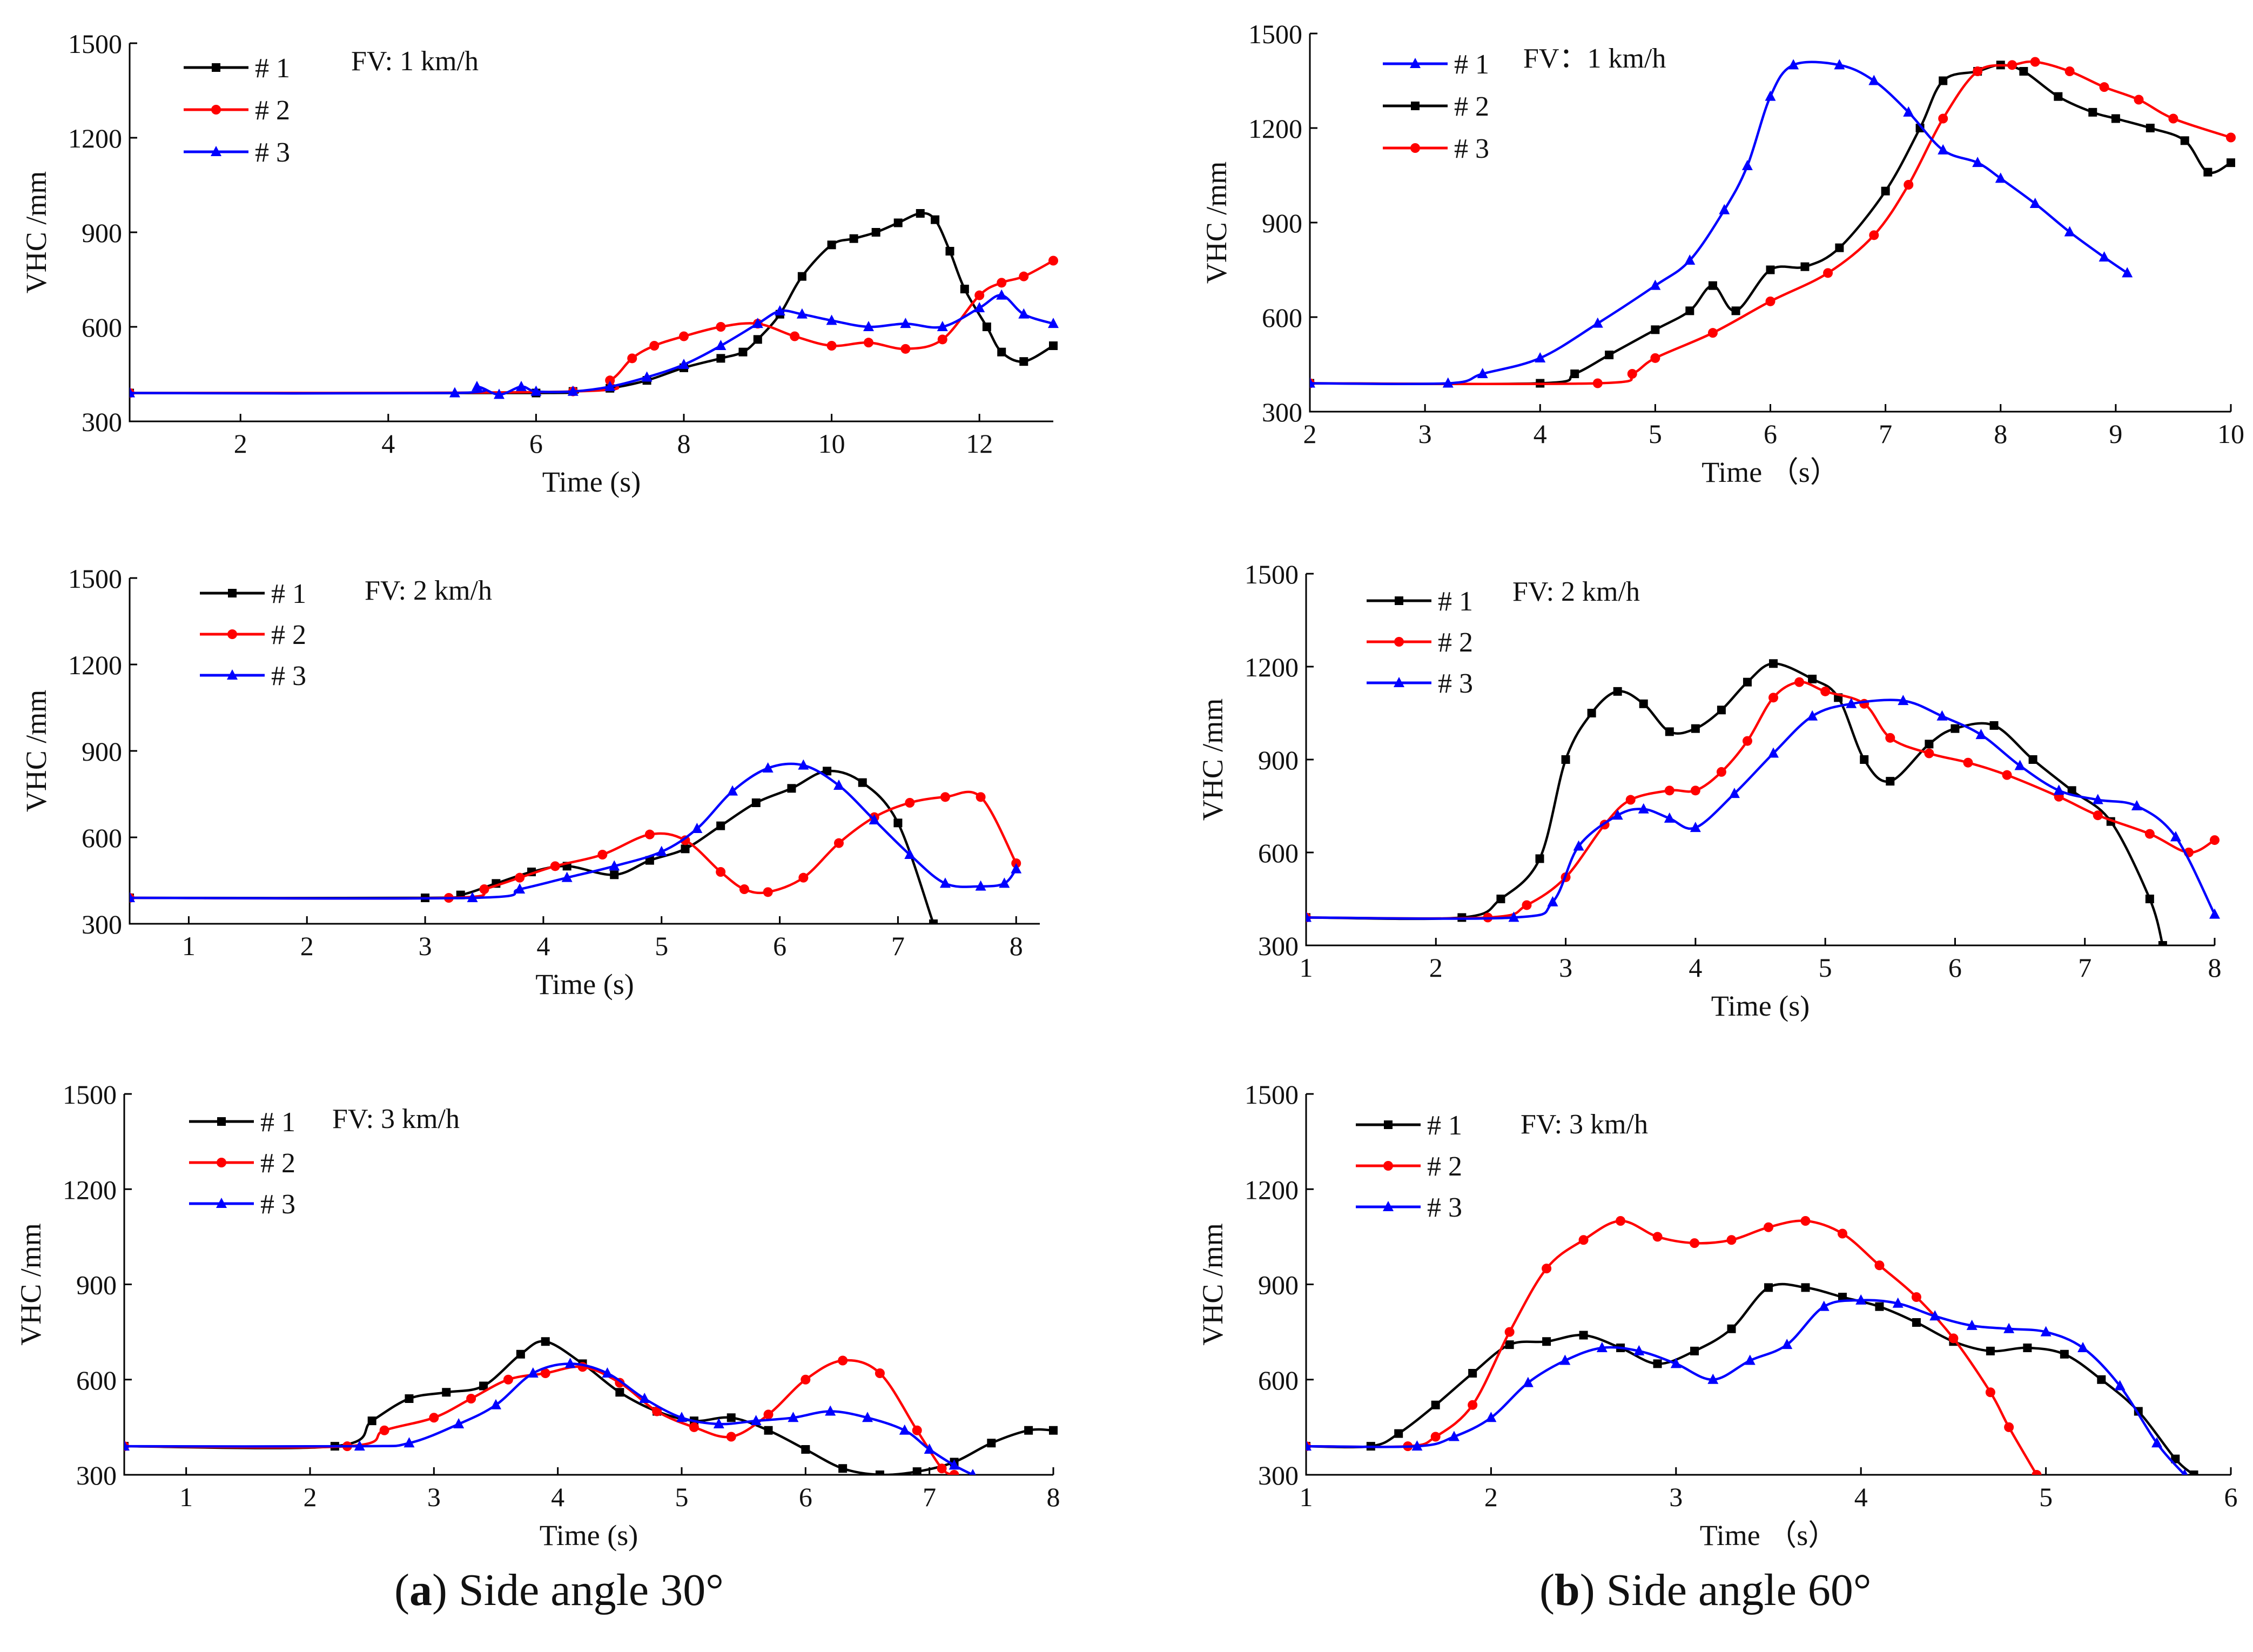  Describe the element at coordinates (1695, 967) in the screenshot. I see `x-tick-label: 4` at that location.